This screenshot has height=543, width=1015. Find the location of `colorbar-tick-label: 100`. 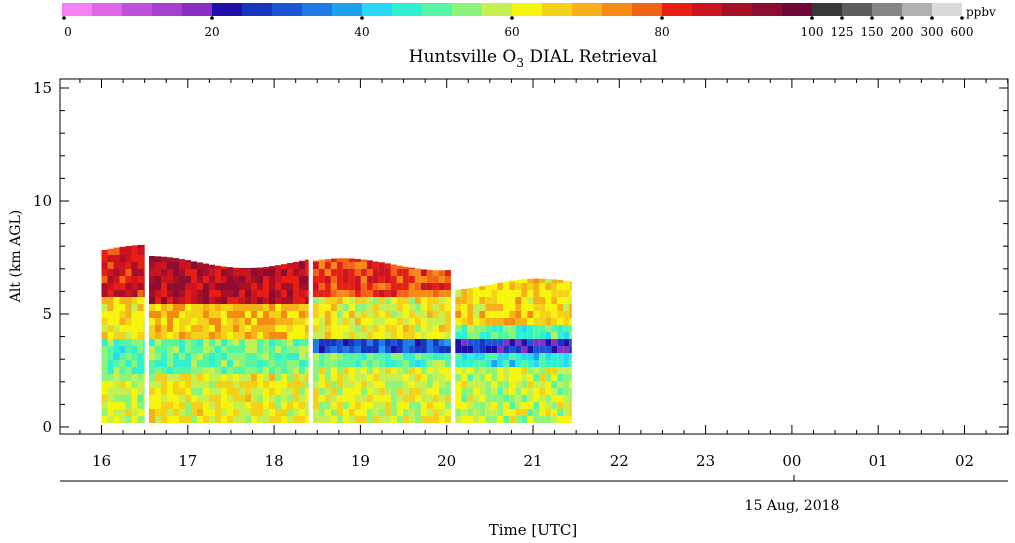

colorbar-tick-label: 100 is located at coordinates (812, 32).